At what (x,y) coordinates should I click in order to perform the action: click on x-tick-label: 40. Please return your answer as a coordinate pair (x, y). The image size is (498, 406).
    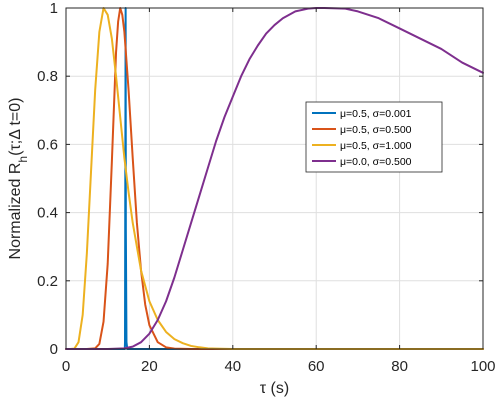
    Looking at the image, I should click on (232, 366).